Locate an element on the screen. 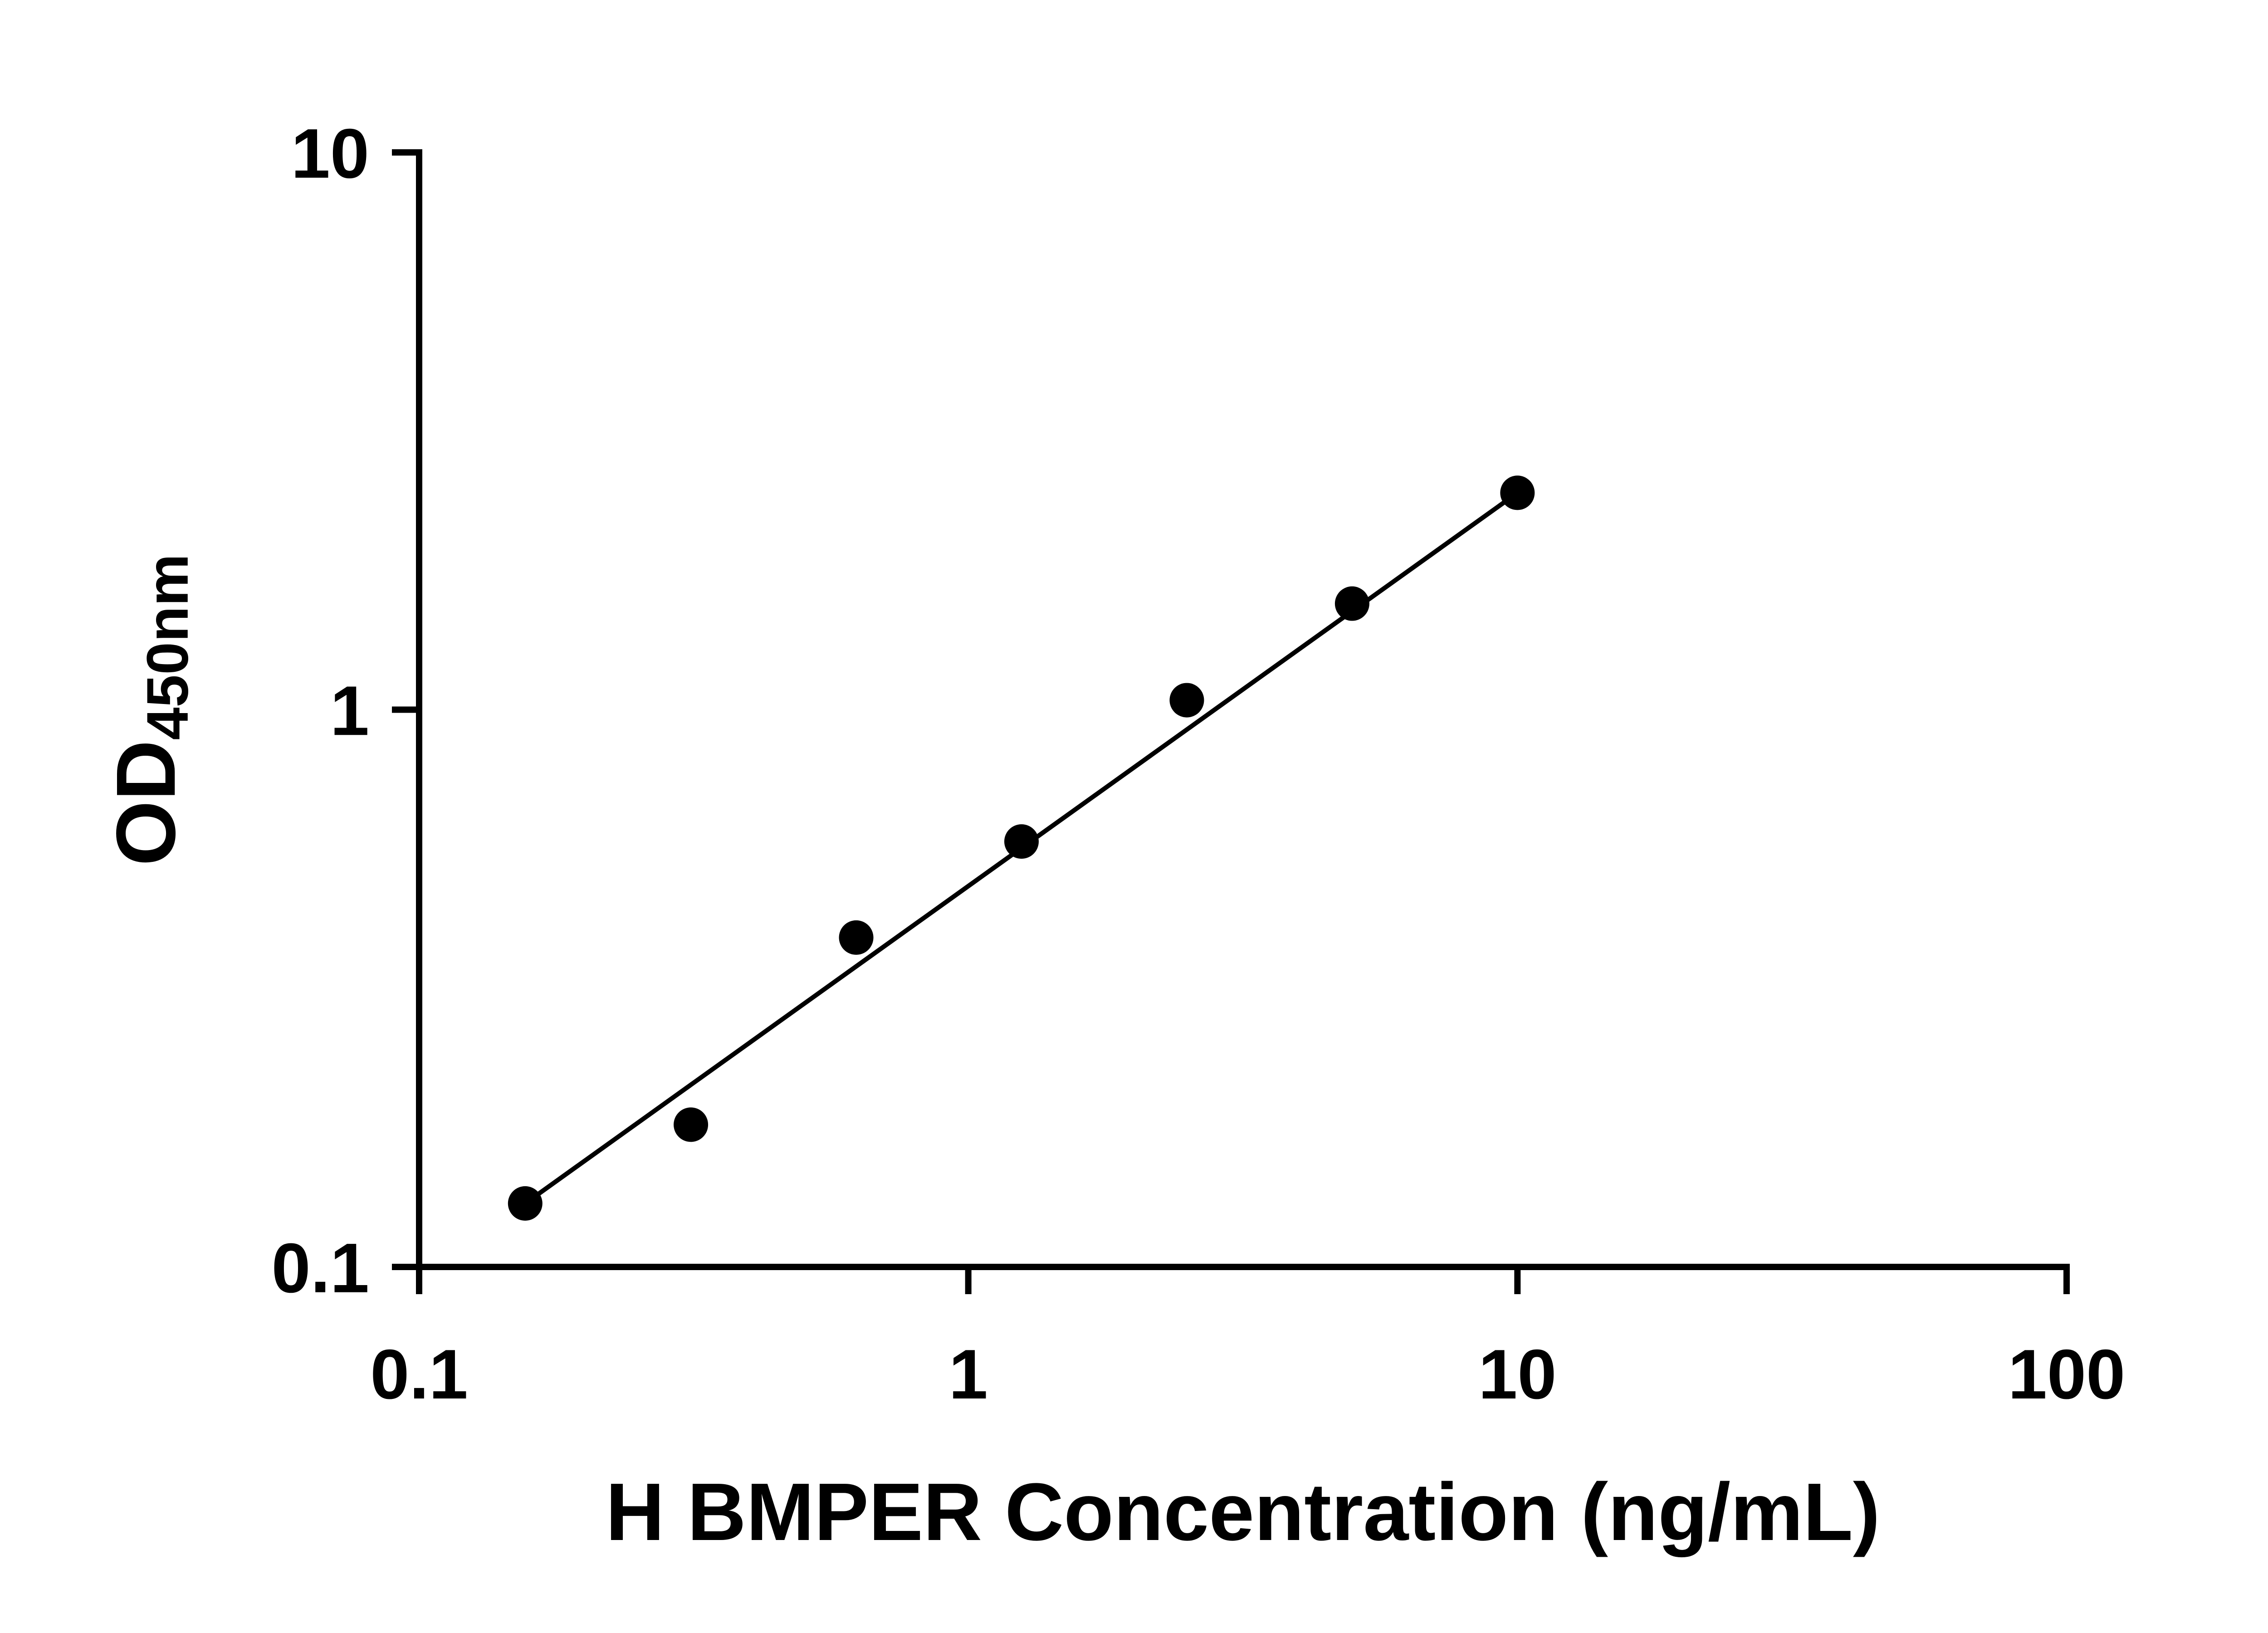 Image resolution: width=2268 pixels, height=1633 pixels. y-tick-label: 0.1 is located at coordinates (320, 1268).